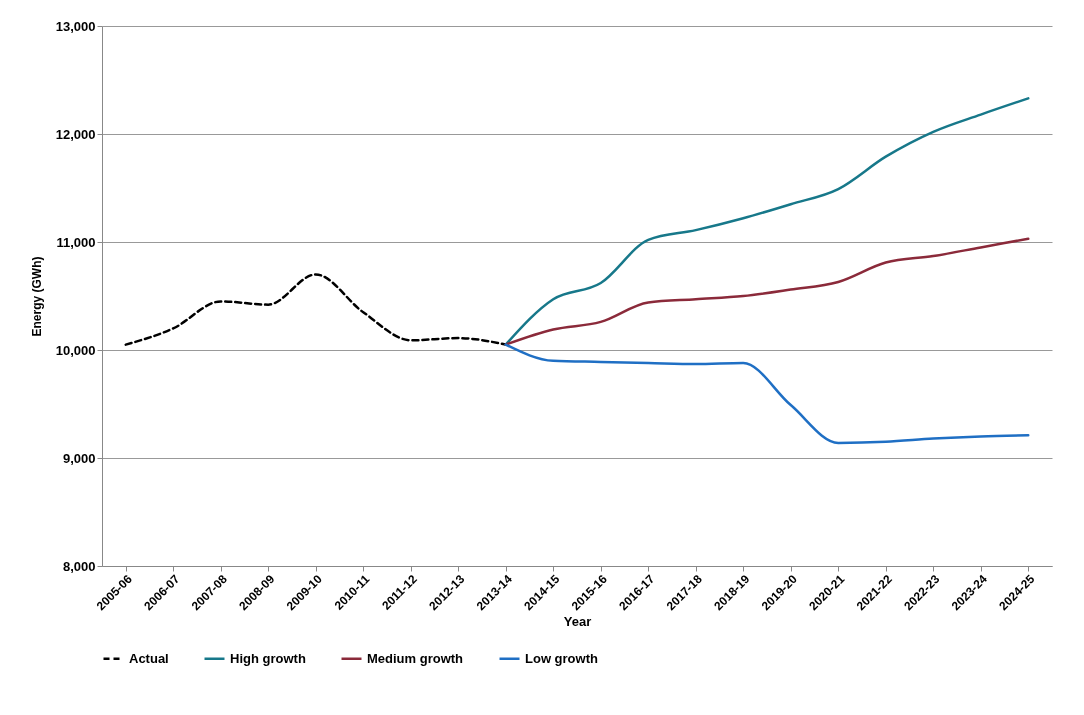  Describe the element at coordinates (577, 622) in the screenshot. I see `x-axis-title: Year` at that location.